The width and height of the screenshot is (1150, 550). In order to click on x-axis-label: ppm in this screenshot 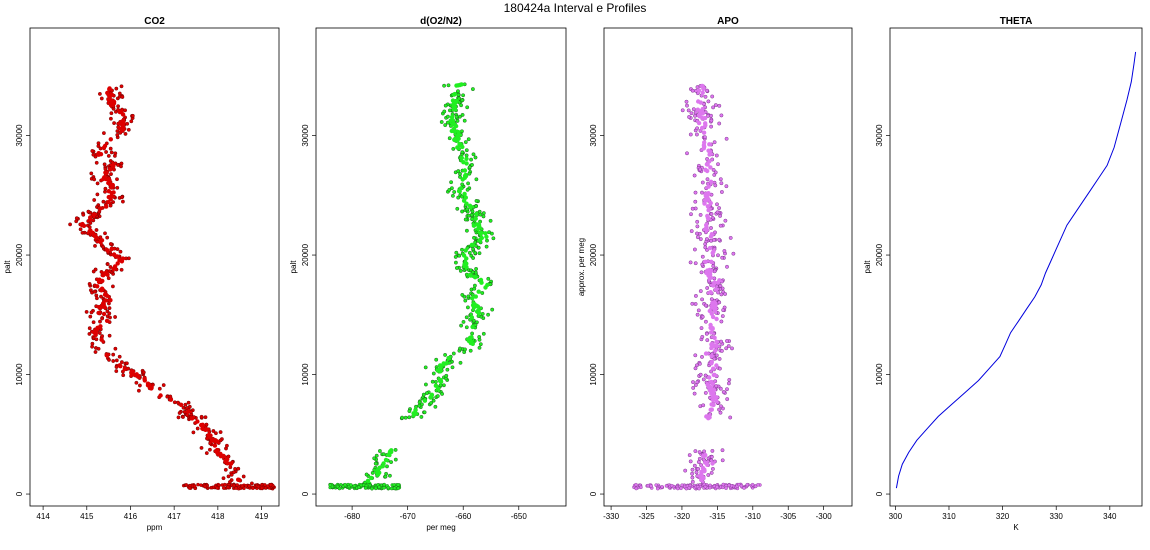, I will do `click(155, 527)`.